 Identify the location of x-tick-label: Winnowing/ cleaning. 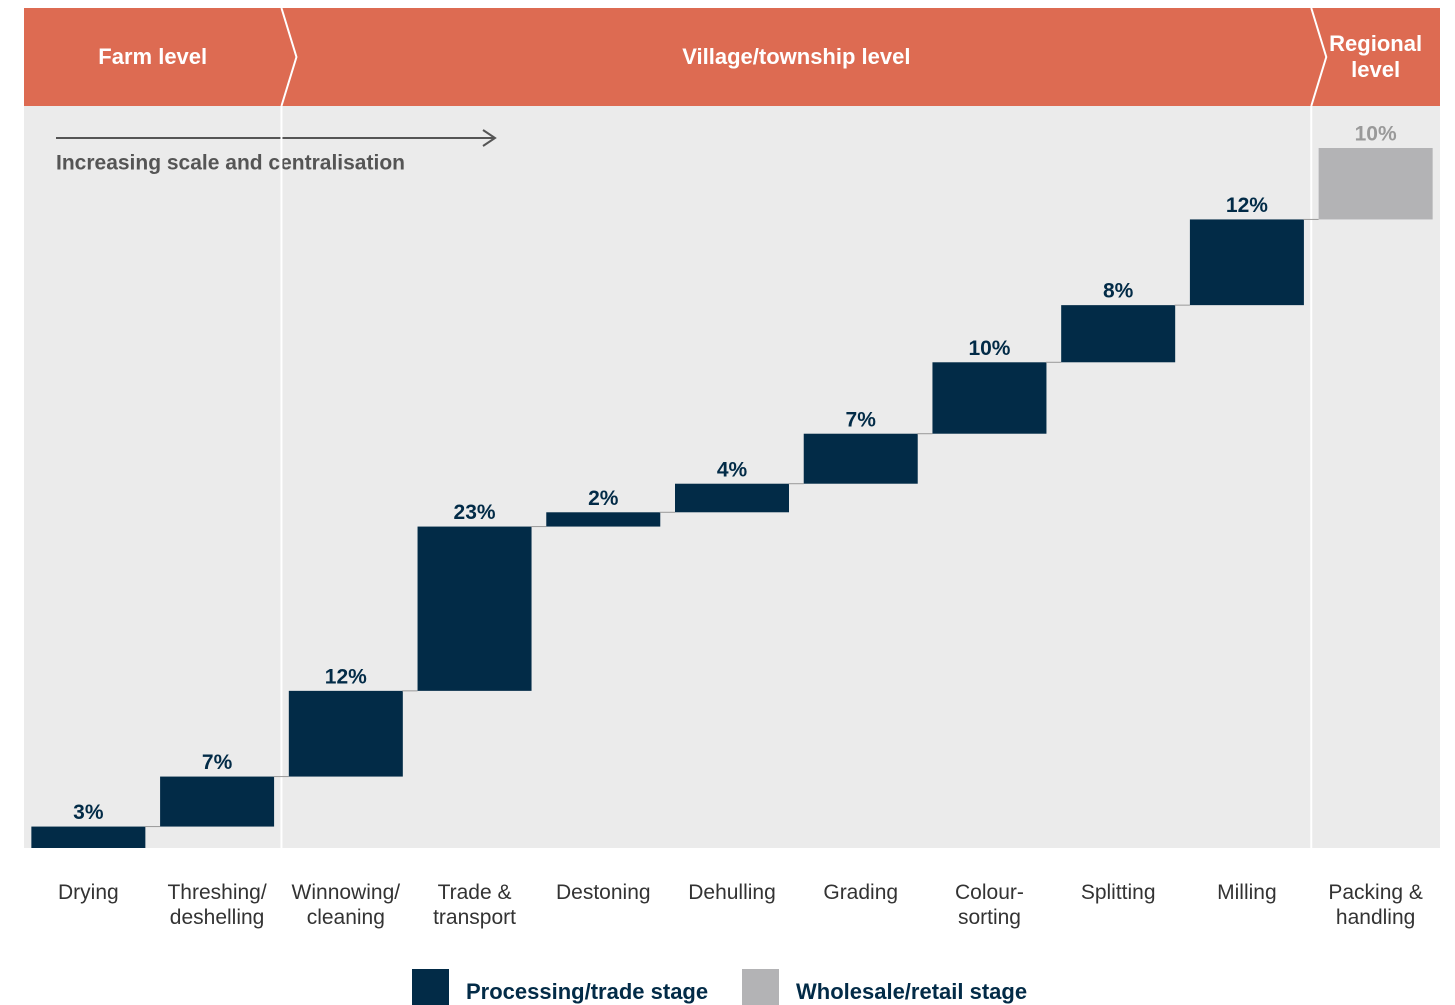
(346, 905).